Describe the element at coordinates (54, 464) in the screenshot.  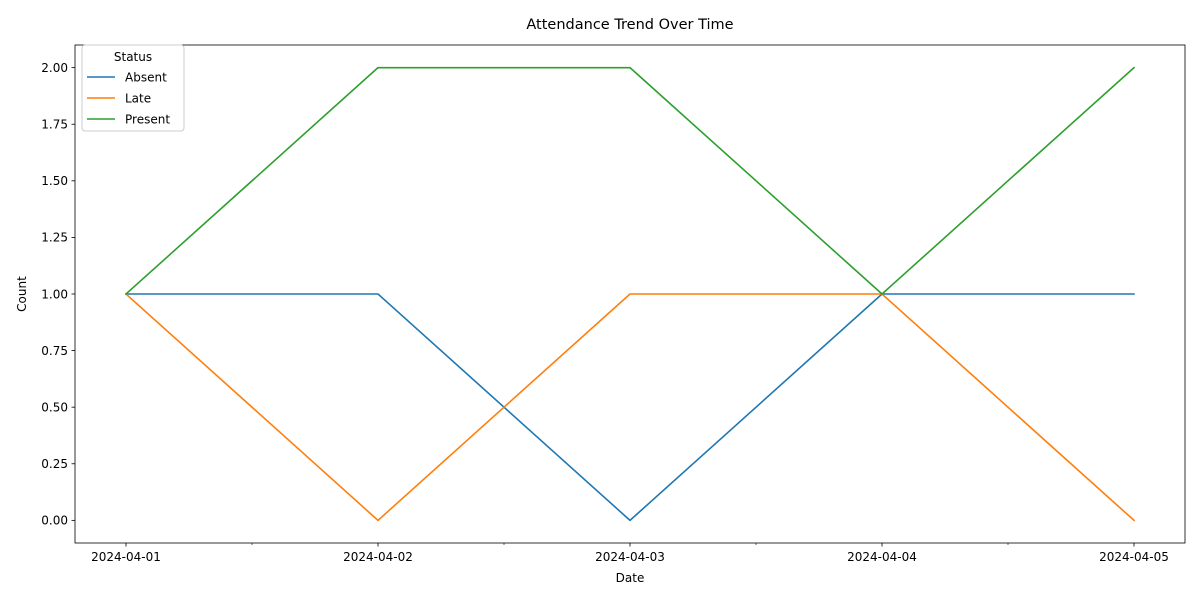
I see `y-tick-label: 0.25` at that location.